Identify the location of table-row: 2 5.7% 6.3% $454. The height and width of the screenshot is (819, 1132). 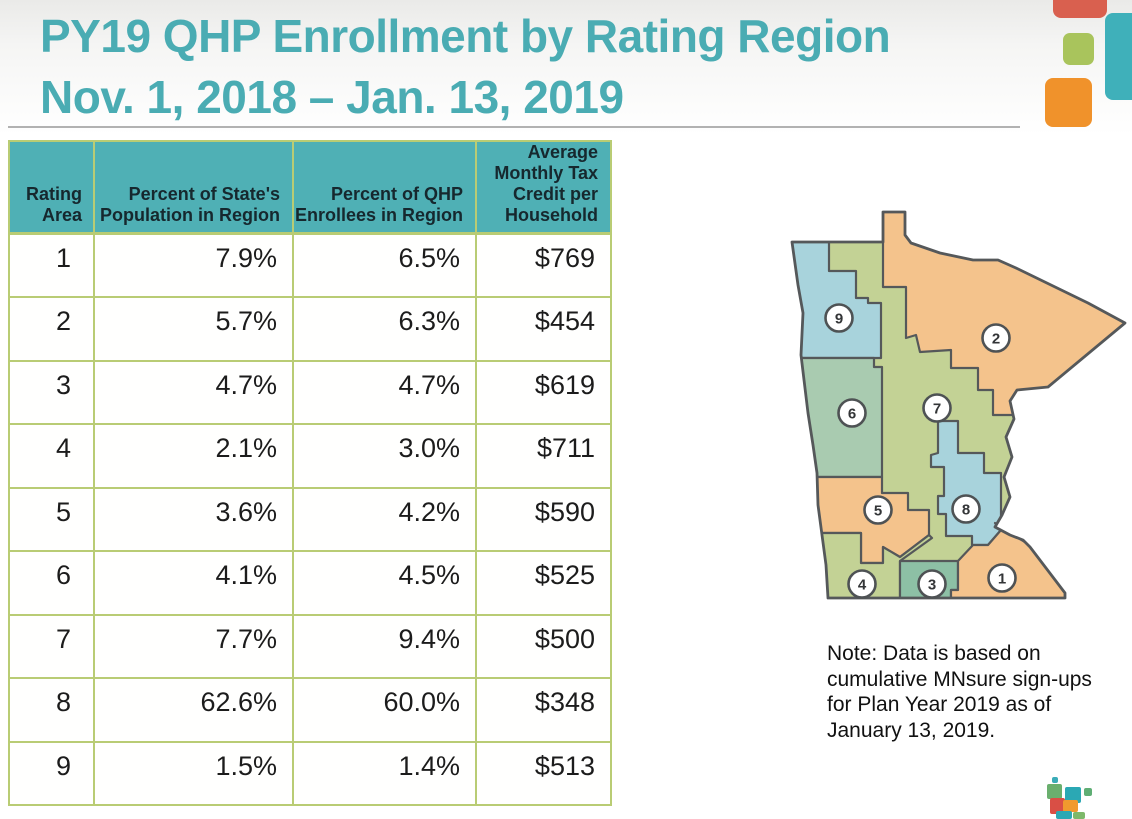
(310, 329).